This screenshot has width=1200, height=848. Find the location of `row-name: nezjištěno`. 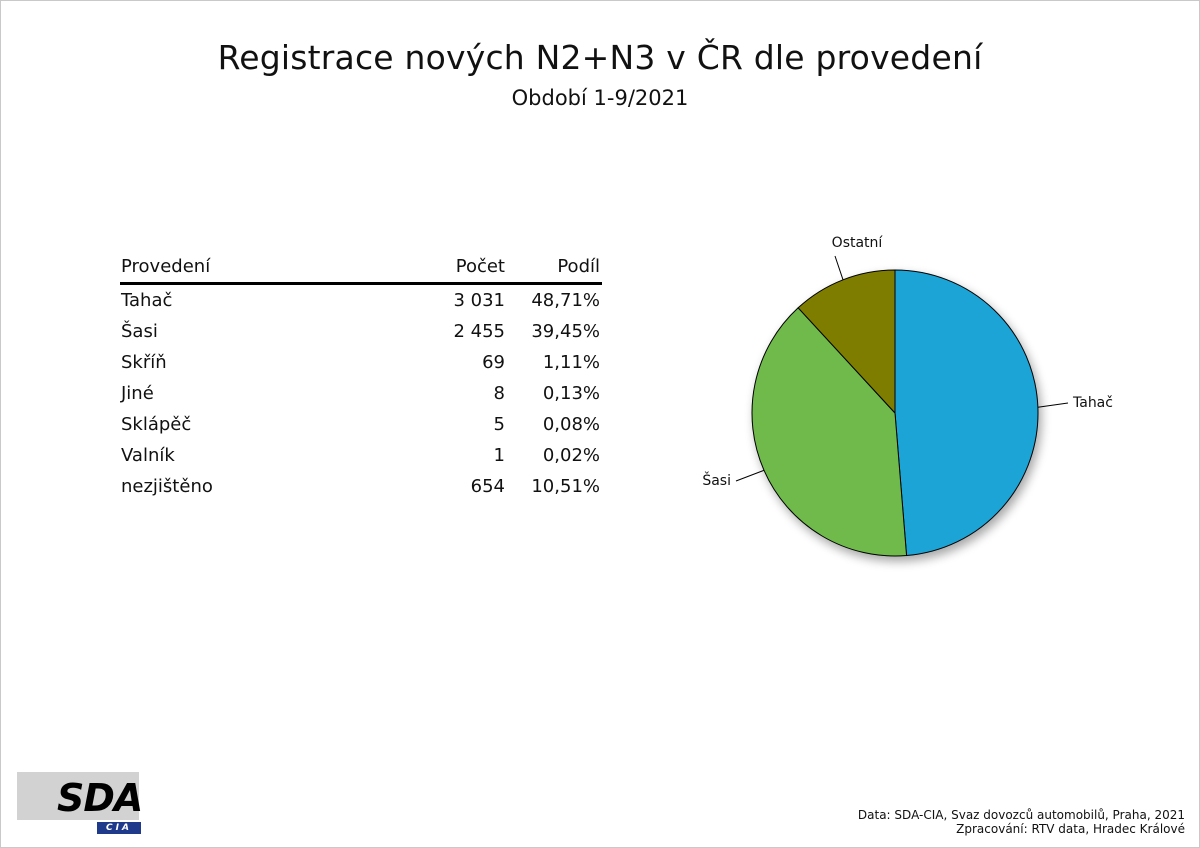

row-name: nezjištěno is located at coordinates (167, 486).